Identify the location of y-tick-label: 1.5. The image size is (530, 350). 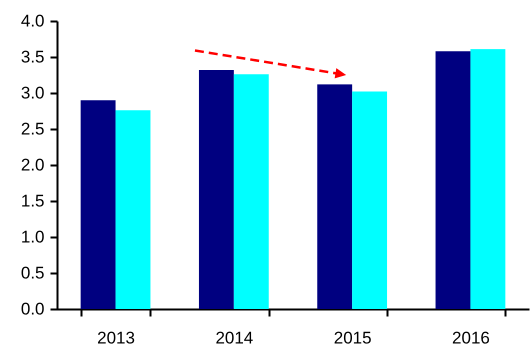
(32, 201).